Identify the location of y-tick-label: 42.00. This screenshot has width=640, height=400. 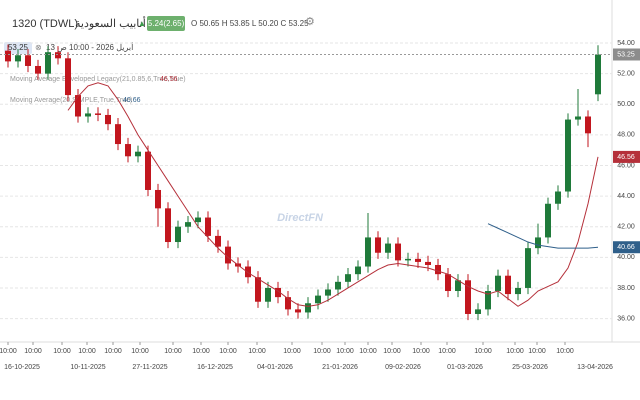
(626, 227).